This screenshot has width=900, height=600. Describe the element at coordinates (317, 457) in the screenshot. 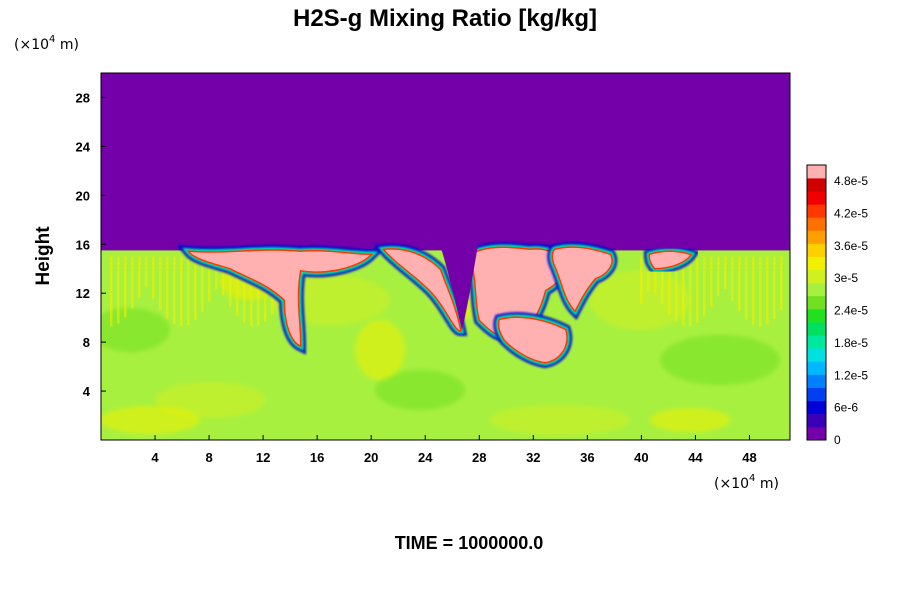

I see `x-tick-label: 16` at that location.